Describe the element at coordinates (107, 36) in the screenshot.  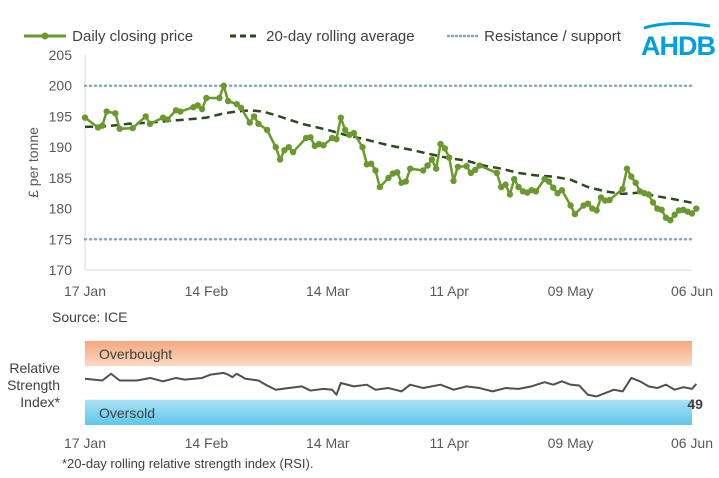
I see `legend-item-daily-close: Daily closing price` at that location.